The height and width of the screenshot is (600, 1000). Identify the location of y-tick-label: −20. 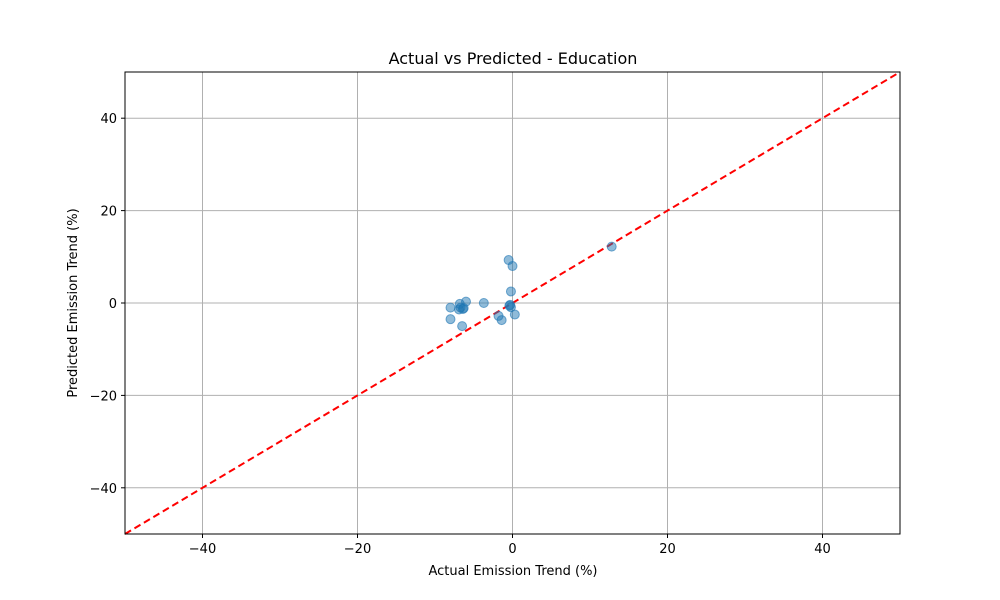
(103, 396).